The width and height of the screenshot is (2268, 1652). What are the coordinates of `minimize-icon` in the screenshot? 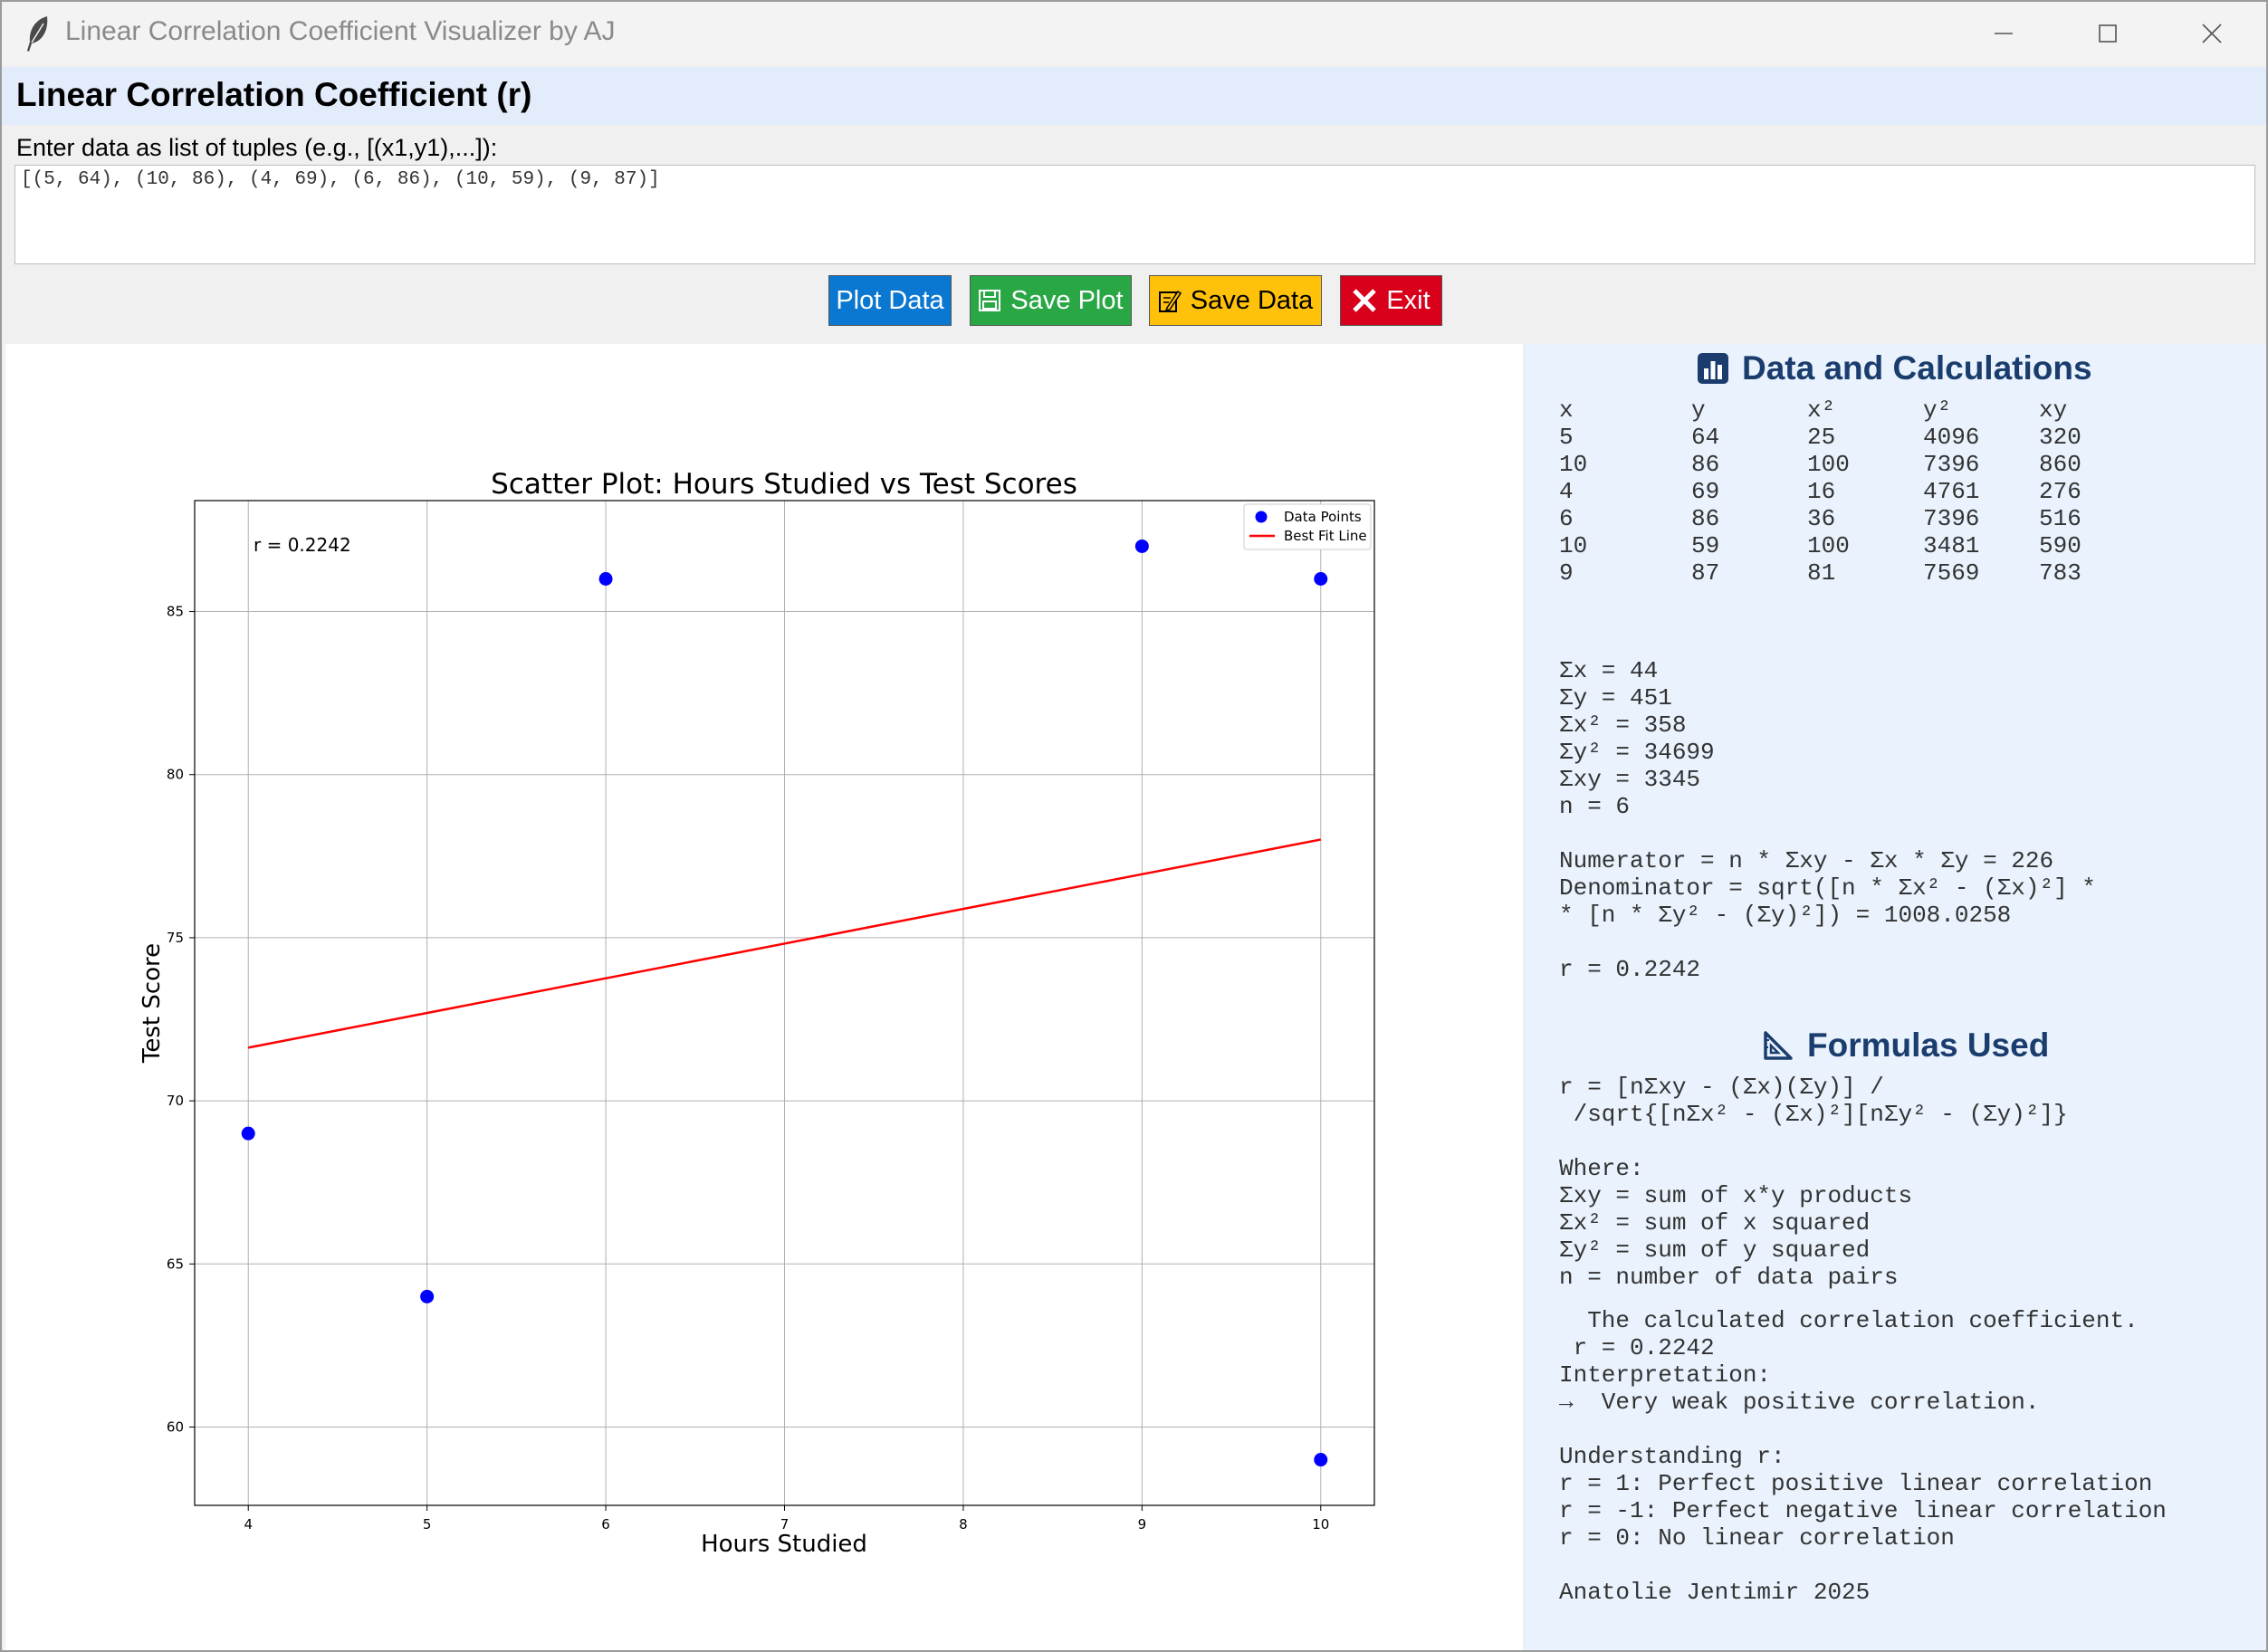 It's located at (2004, 33).